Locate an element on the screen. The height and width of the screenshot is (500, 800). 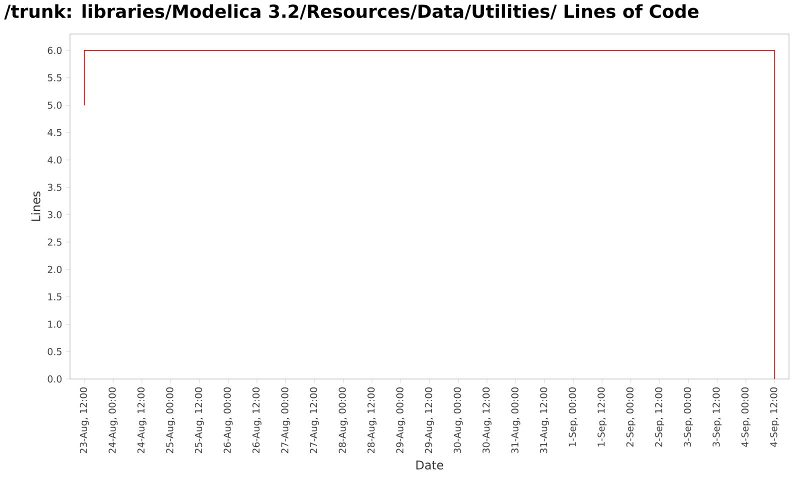
x-tick-label: 27-Aug, 00:00 is located at coordinates (285, 420).